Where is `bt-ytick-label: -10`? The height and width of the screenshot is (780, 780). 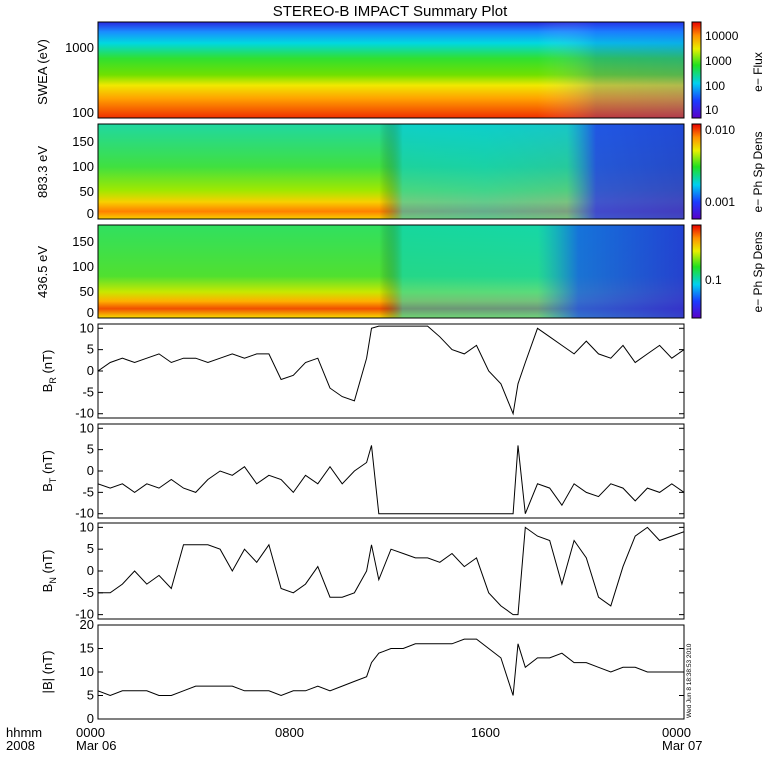
bt-ytick-label: -10 is located at coordinates (84, 513).